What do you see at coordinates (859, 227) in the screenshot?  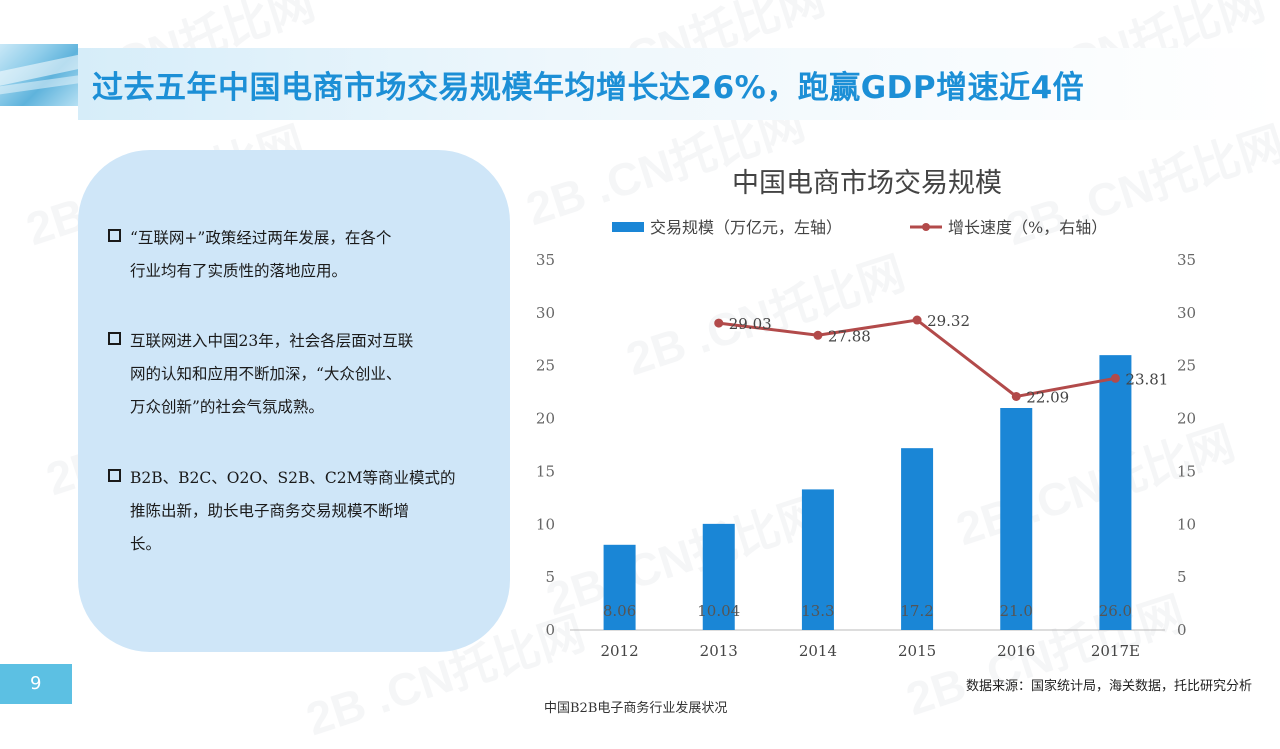 I see `chart-legend: 交易规模（万亿元，左轴） 增长速度（%，右轴）` at bounding box center [859, 227].